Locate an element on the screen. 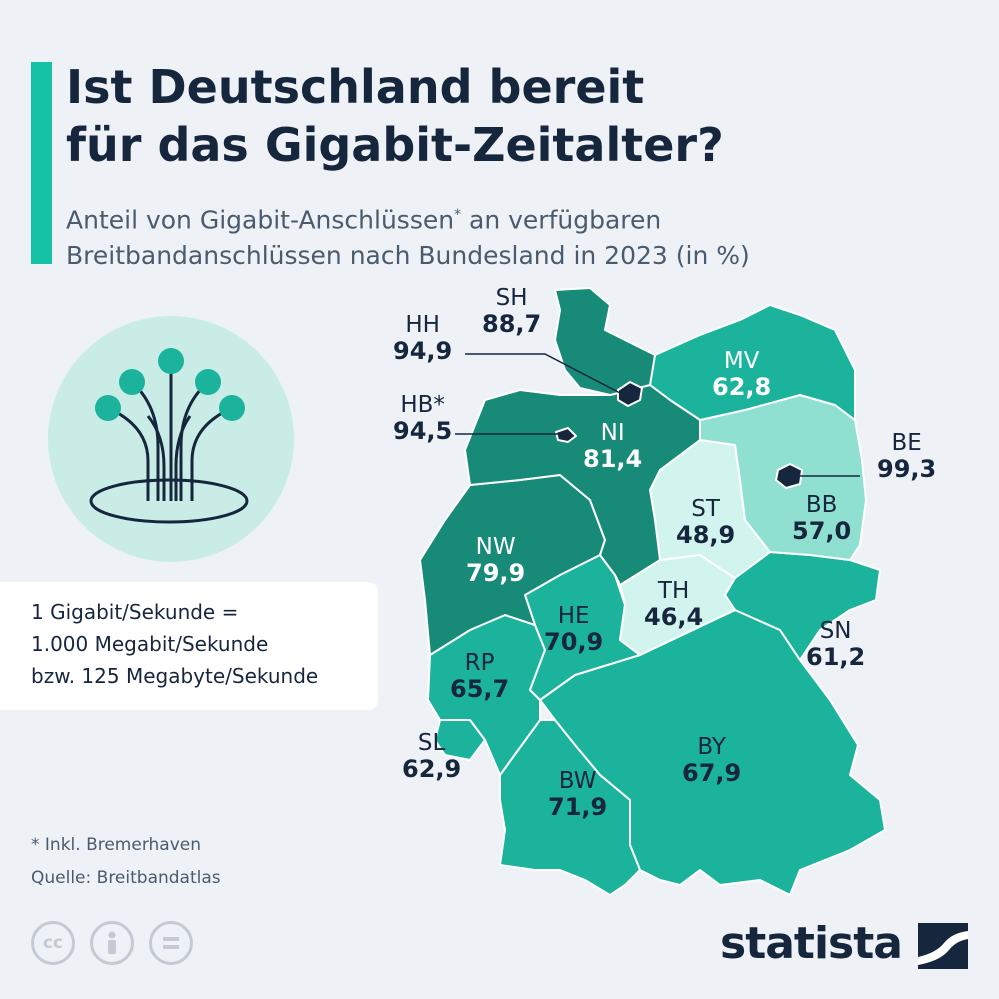 The height and width of the screenshot is (999, 999). label-HE: HE 70,9 is located at coordinates (574, 630).